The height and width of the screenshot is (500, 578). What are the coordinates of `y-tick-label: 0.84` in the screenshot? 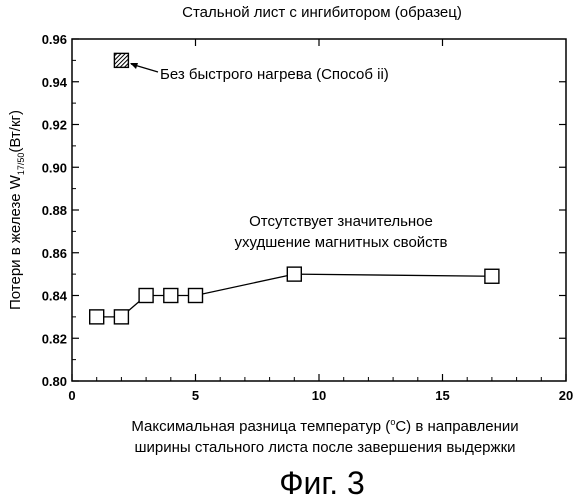 It's located at (55, 296).